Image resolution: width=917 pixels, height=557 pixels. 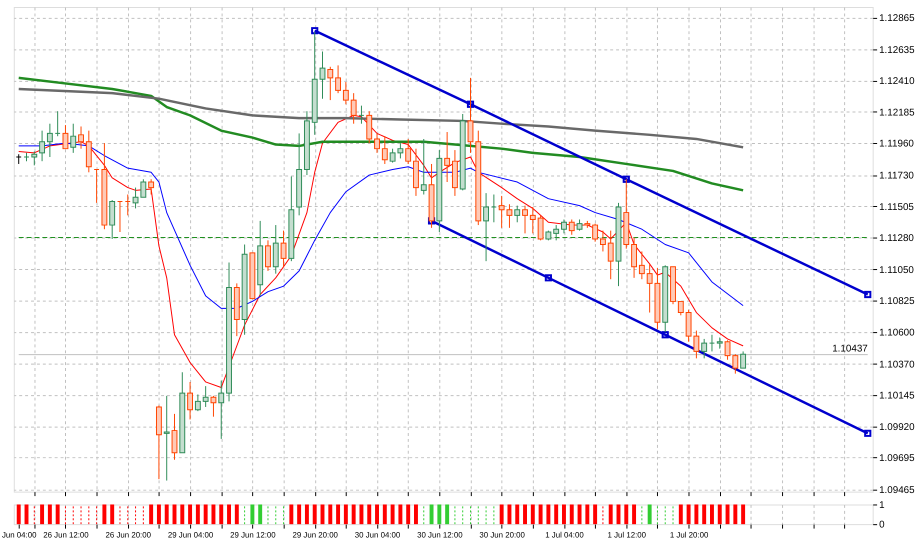 What do you see at coordinates (627, 535) in the screenshot?
I see `x-tick-label: 1 Jul 12:00` at bounding box center [627, 535].